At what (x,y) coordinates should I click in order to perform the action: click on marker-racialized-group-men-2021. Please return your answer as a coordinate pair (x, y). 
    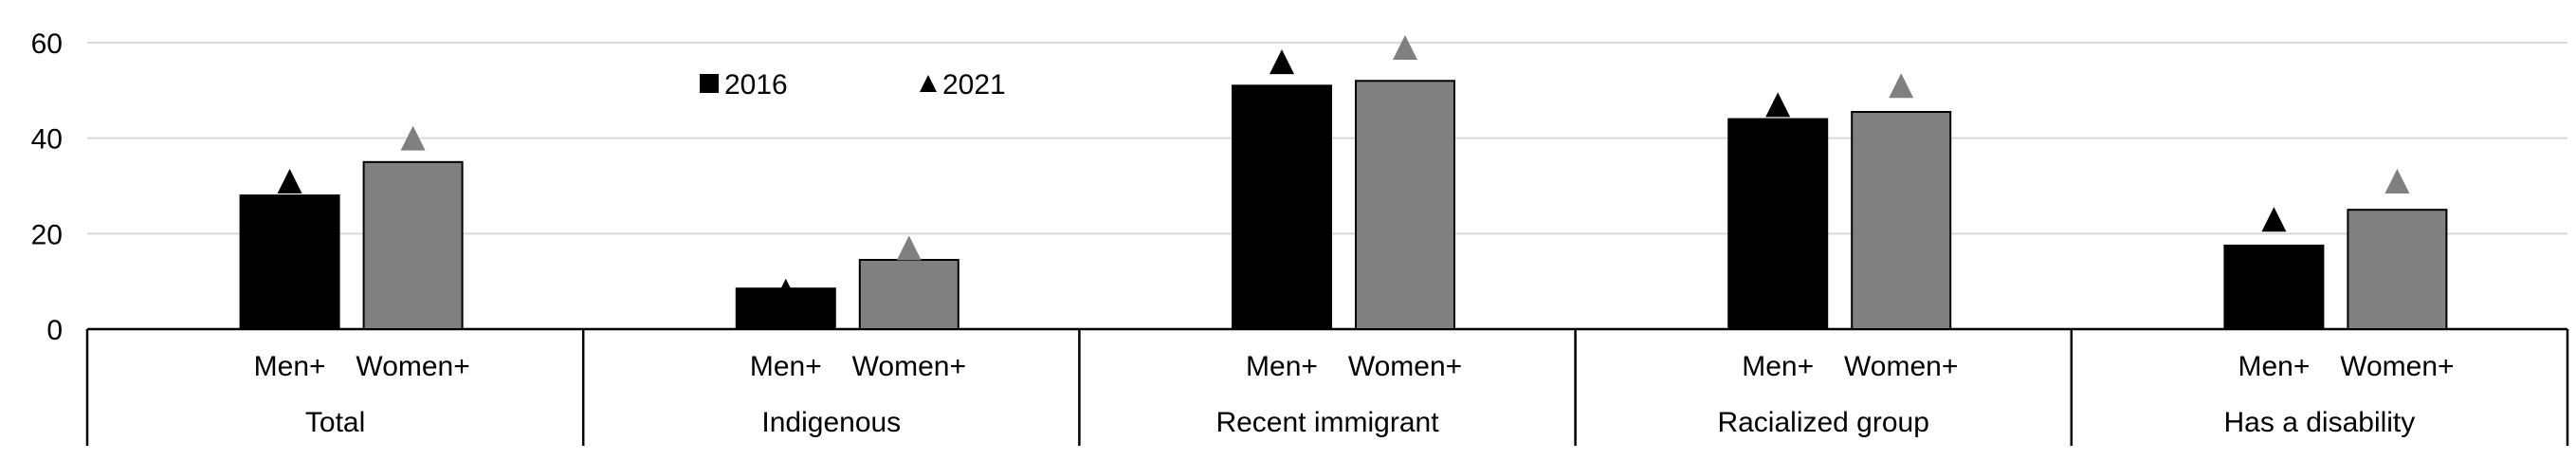
    Looking at the image, I should click on (1778, 105).